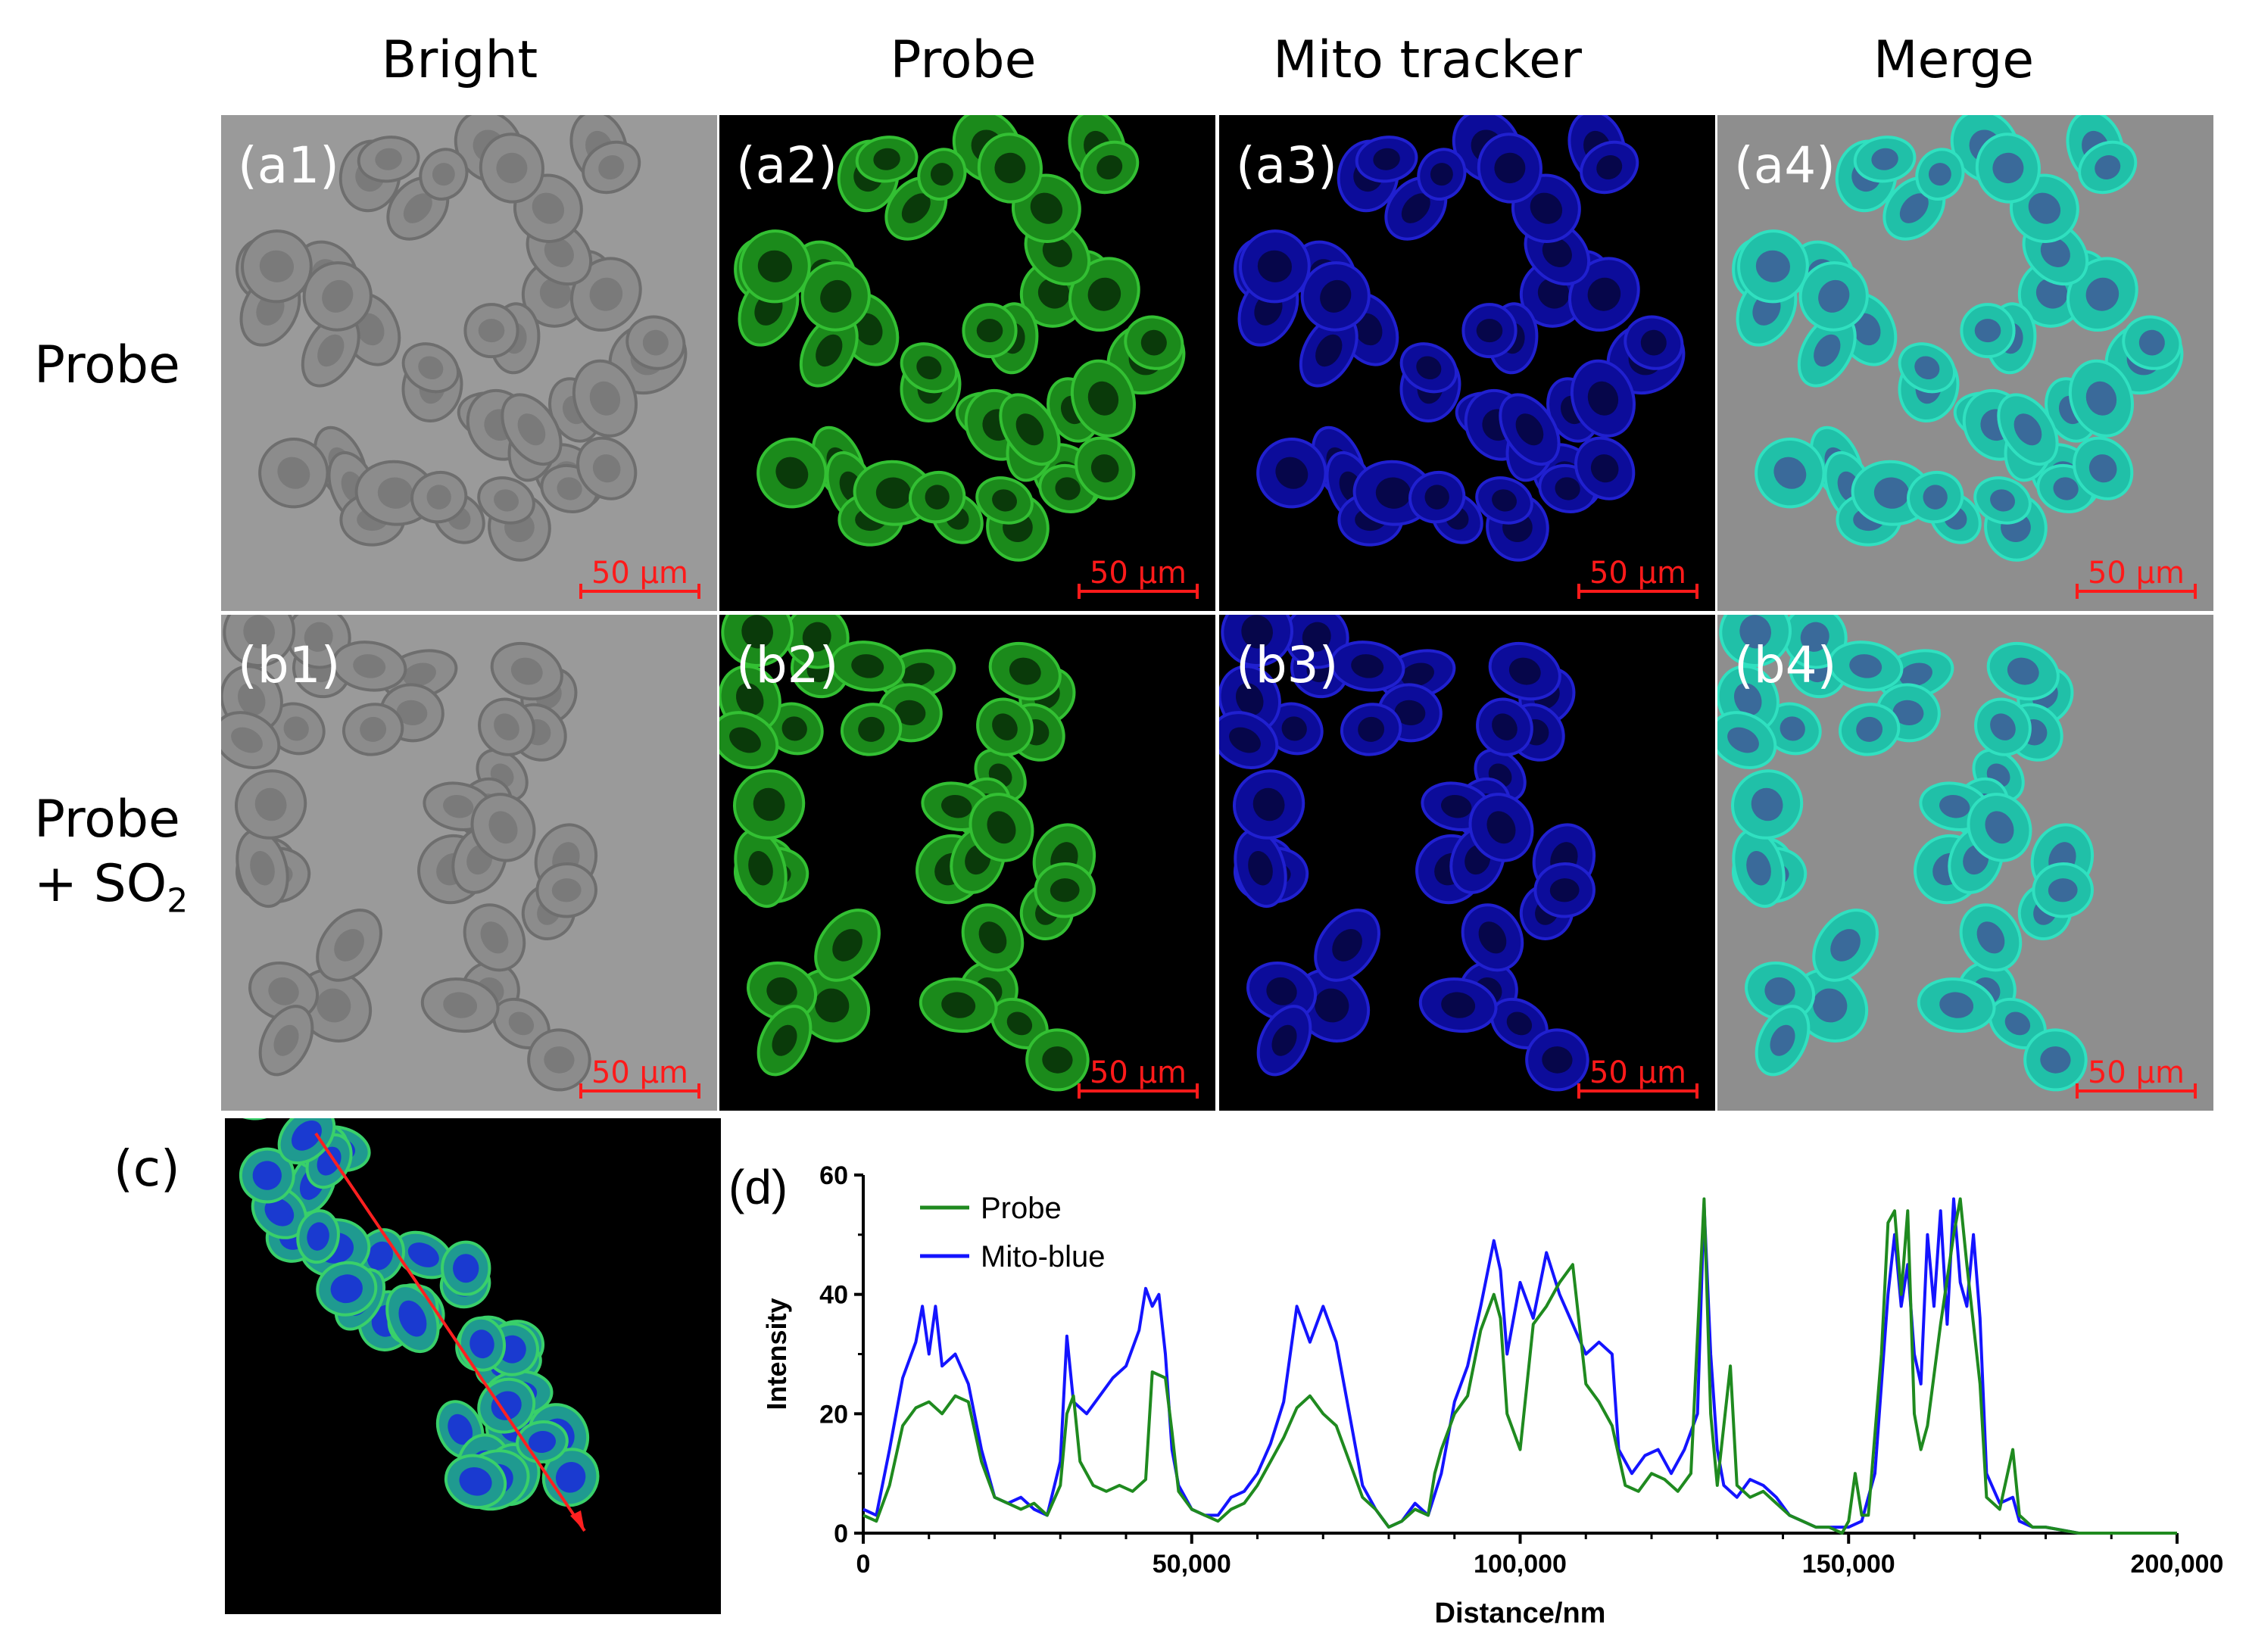 The width and height of the screenshot is (2249, 1652). I want to click on y-tick-label: 0, so click(841, 1534).